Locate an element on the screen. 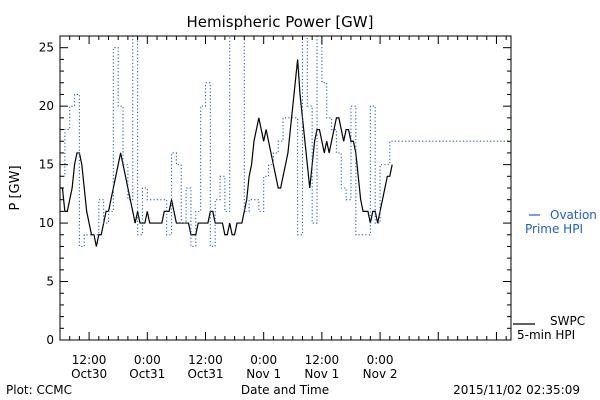 Image resolution: width=600 pixels, height=400 pixels. y-tick-label: 0 is located at coordinates (50, 340).